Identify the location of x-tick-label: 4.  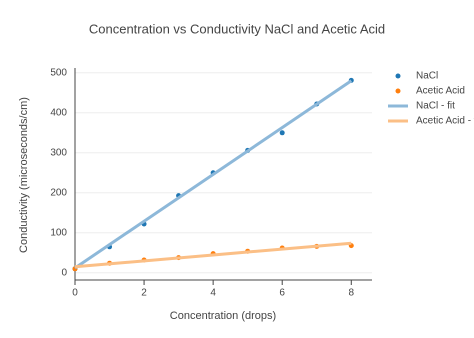
(213, 293).